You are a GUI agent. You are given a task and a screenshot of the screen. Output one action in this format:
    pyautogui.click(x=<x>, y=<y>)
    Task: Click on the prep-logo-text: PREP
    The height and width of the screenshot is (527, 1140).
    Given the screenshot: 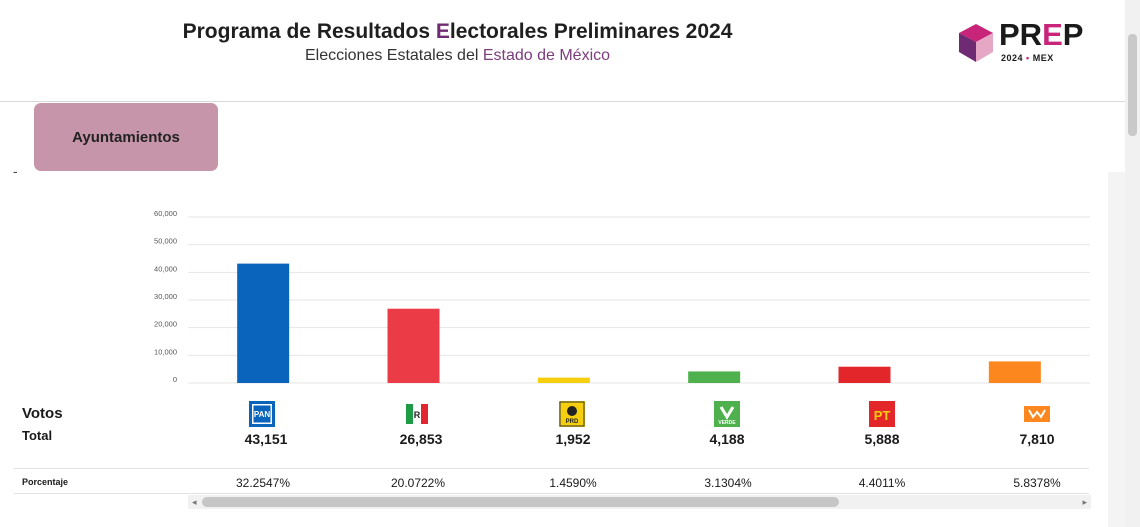 What is the action you would take?
    pyautogui.click(x=1041, y=34)
    